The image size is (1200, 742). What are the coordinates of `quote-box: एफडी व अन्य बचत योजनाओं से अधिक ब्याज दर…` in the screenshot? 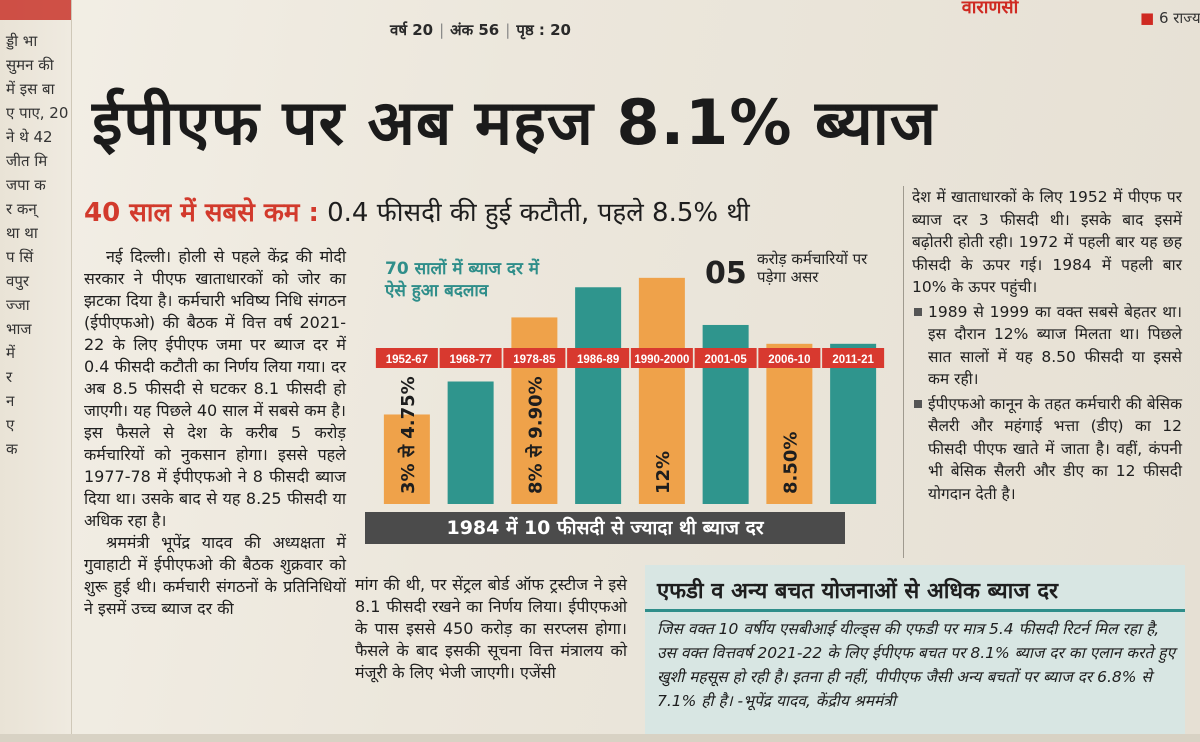 It's located at (915, 650).